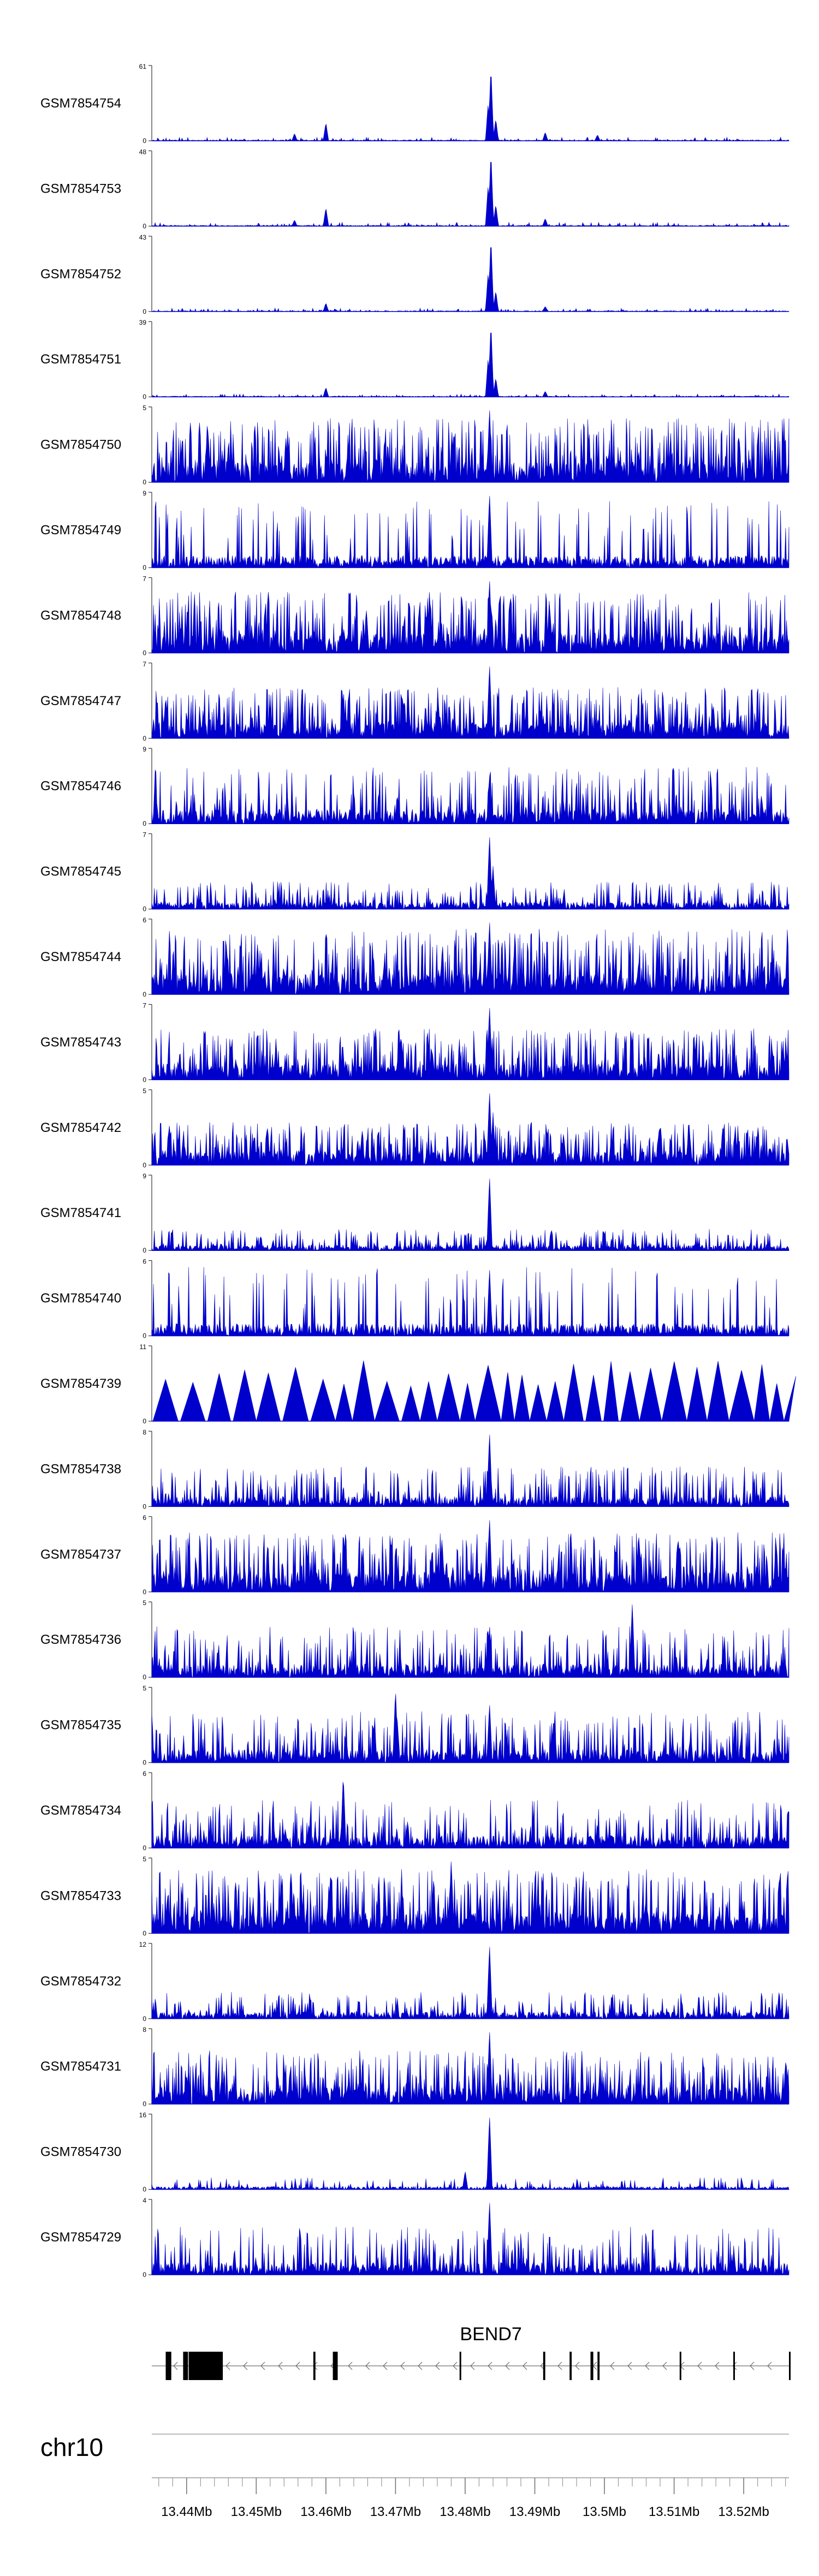 This screenshot has height=2576, width=819. I want to click on track-GSM7854733: GSM7854733 5 0, so click(415, 1896).